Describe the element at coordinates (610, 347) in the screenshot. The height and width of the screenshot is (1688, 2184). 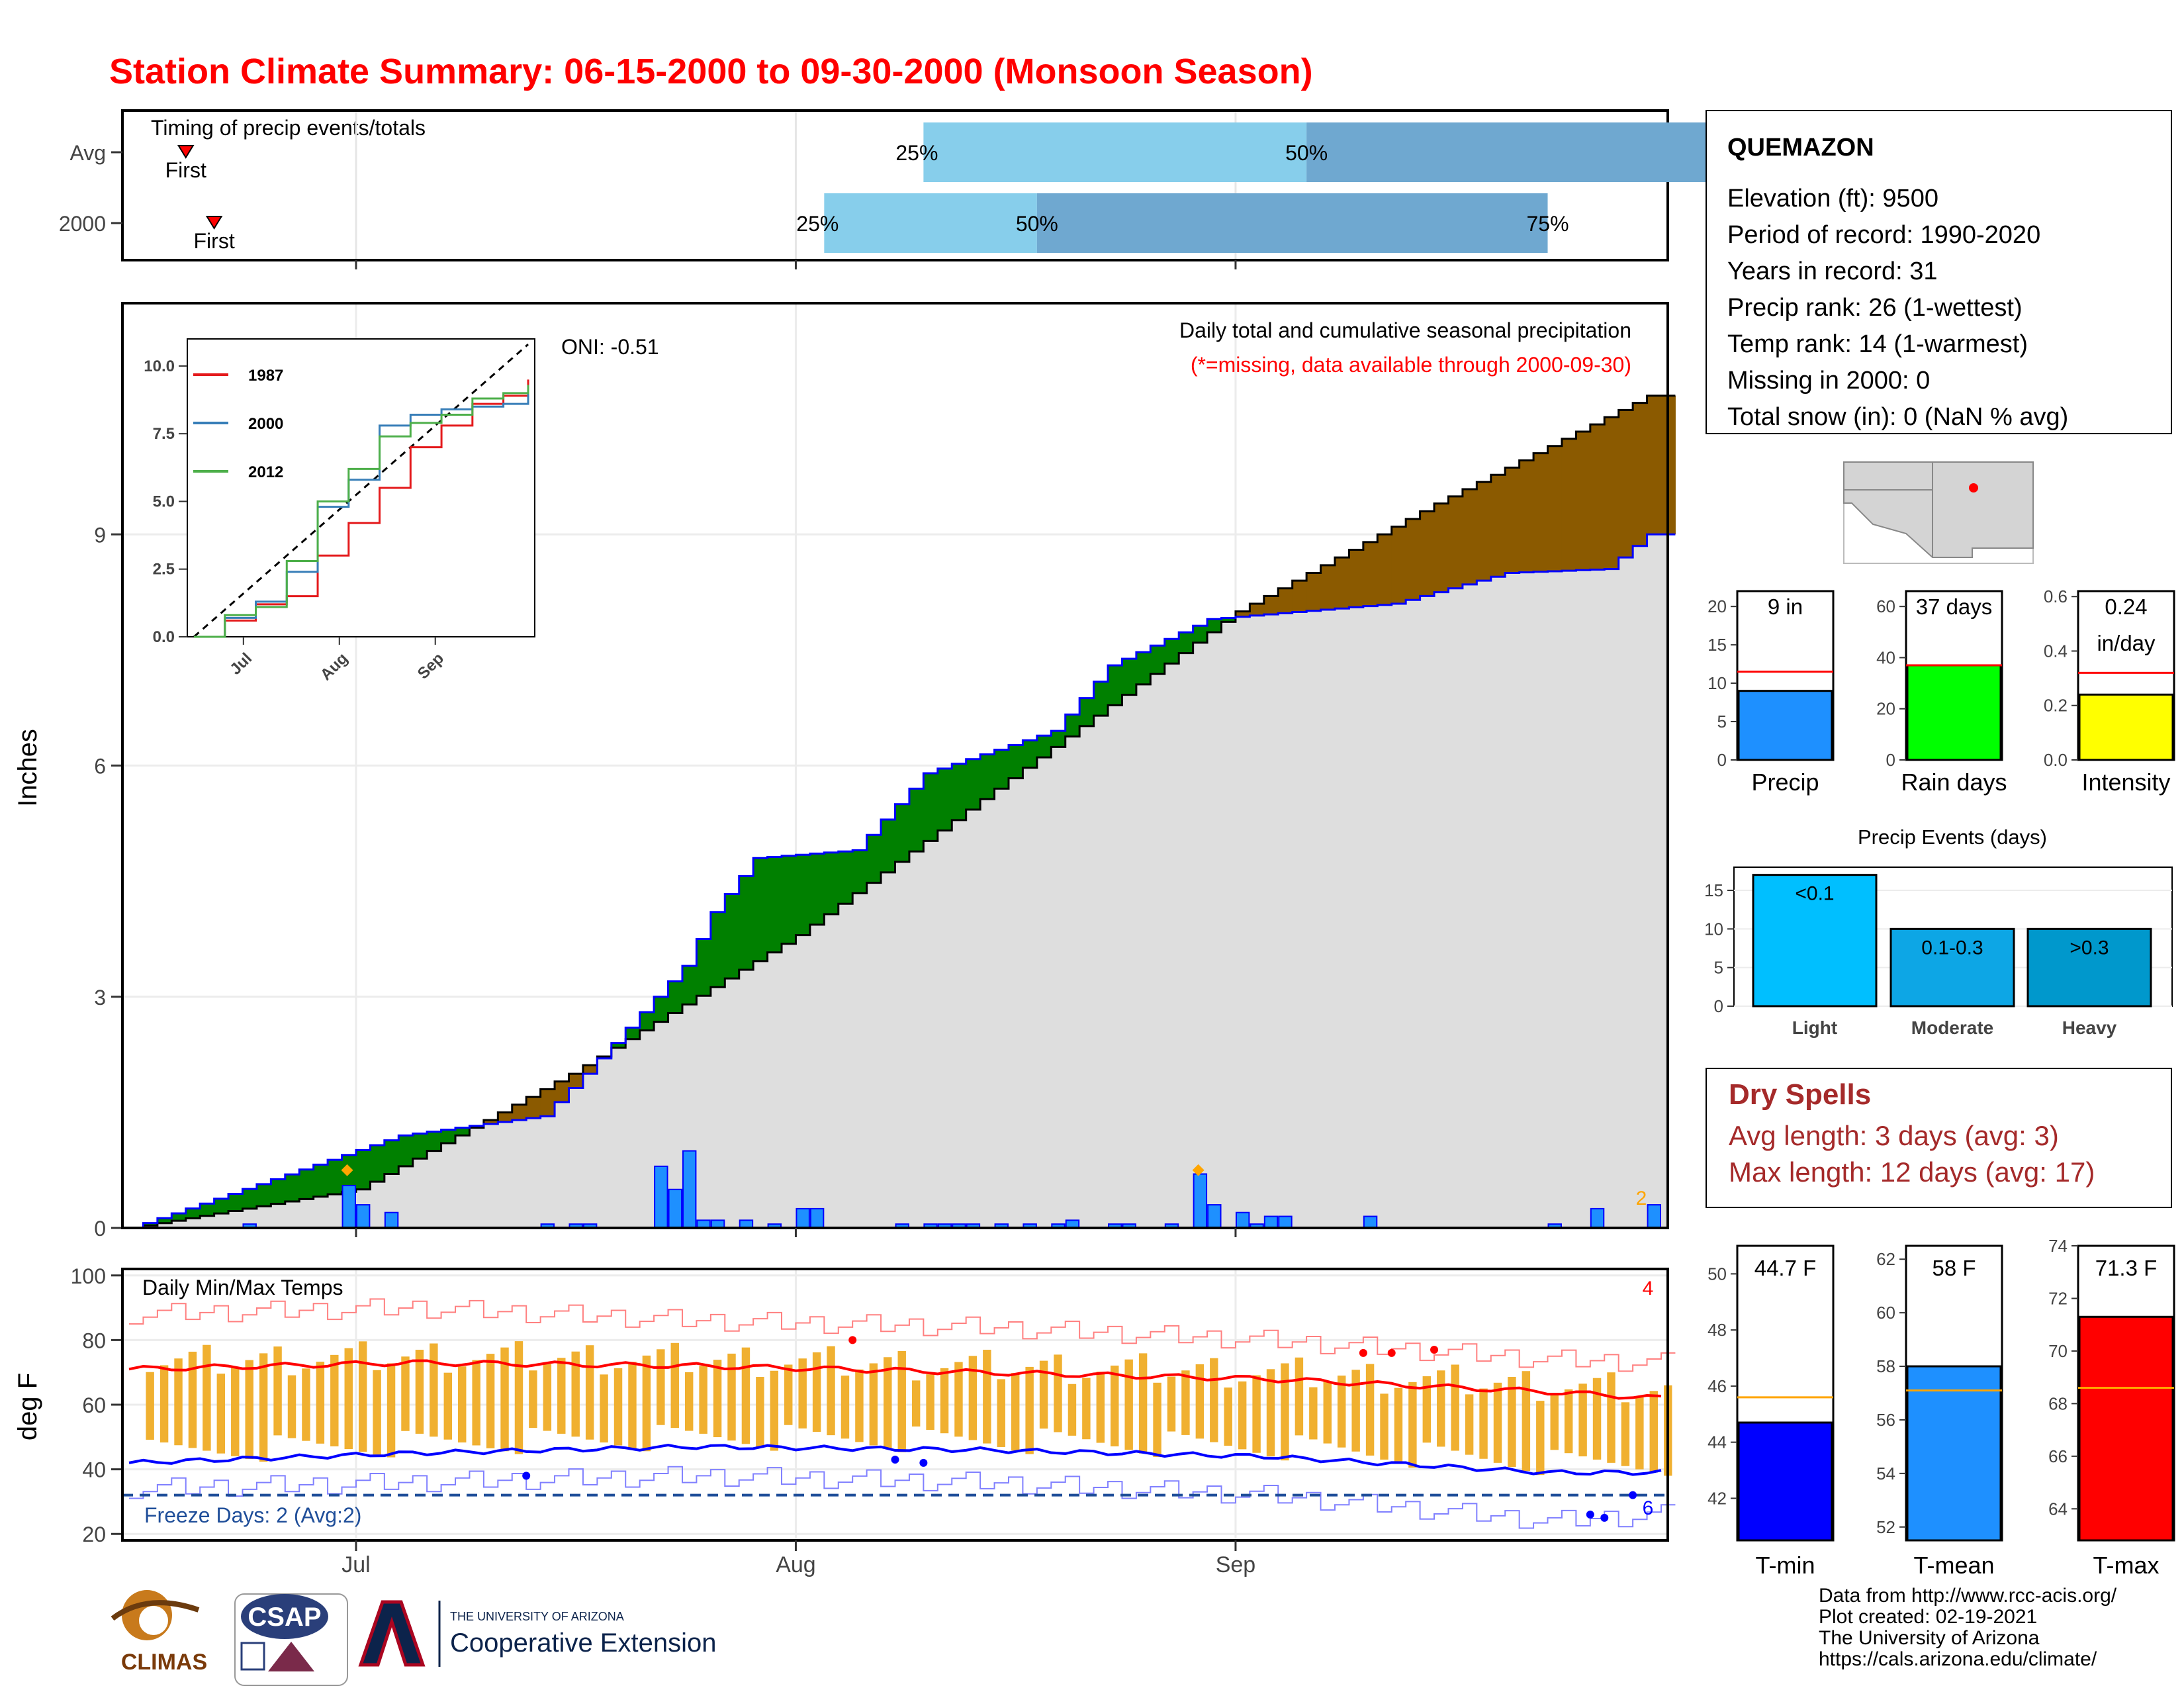
I see `oni-label: ONI: -0.51` at that location.